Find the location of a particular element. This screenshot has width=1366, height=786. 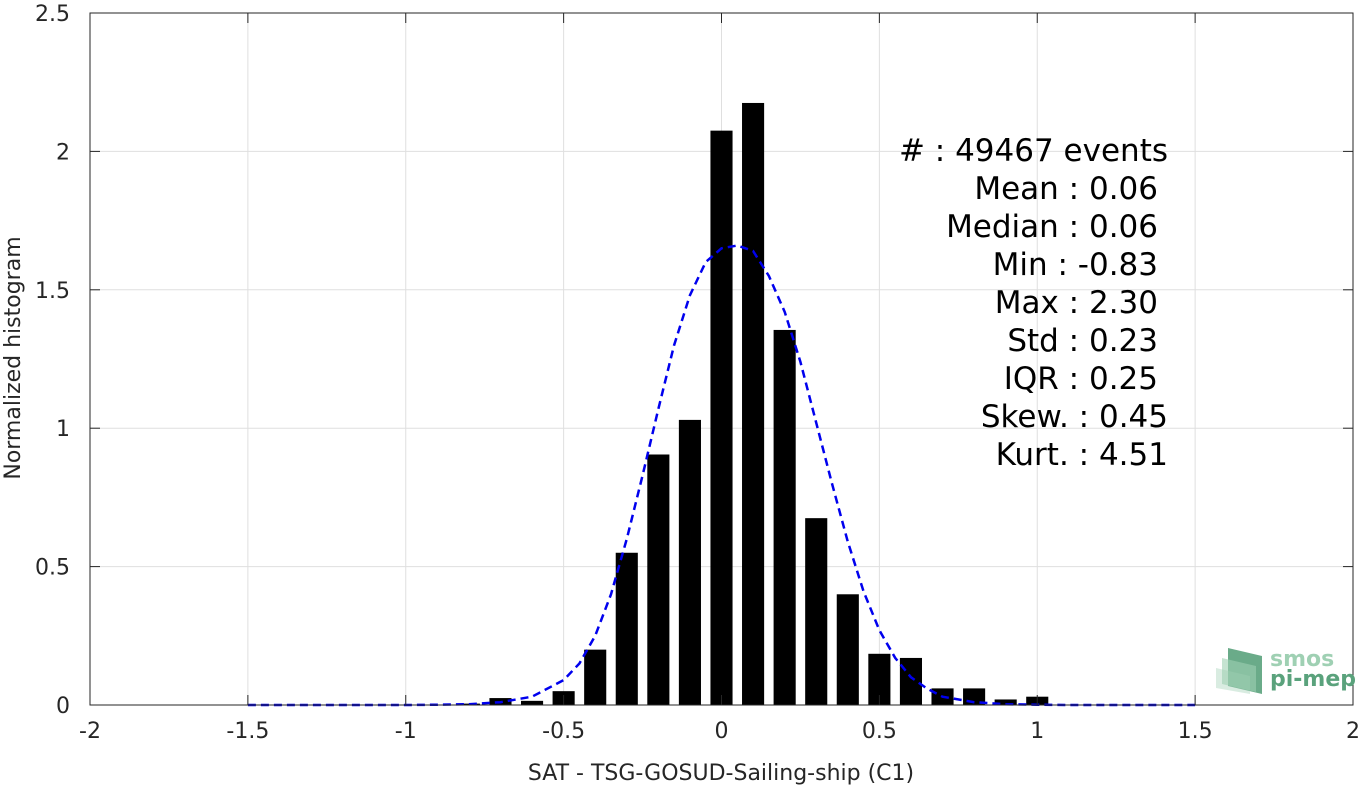

smos-pi-mep-logo: smos pi-mep is located at coordinates (1286, 670).